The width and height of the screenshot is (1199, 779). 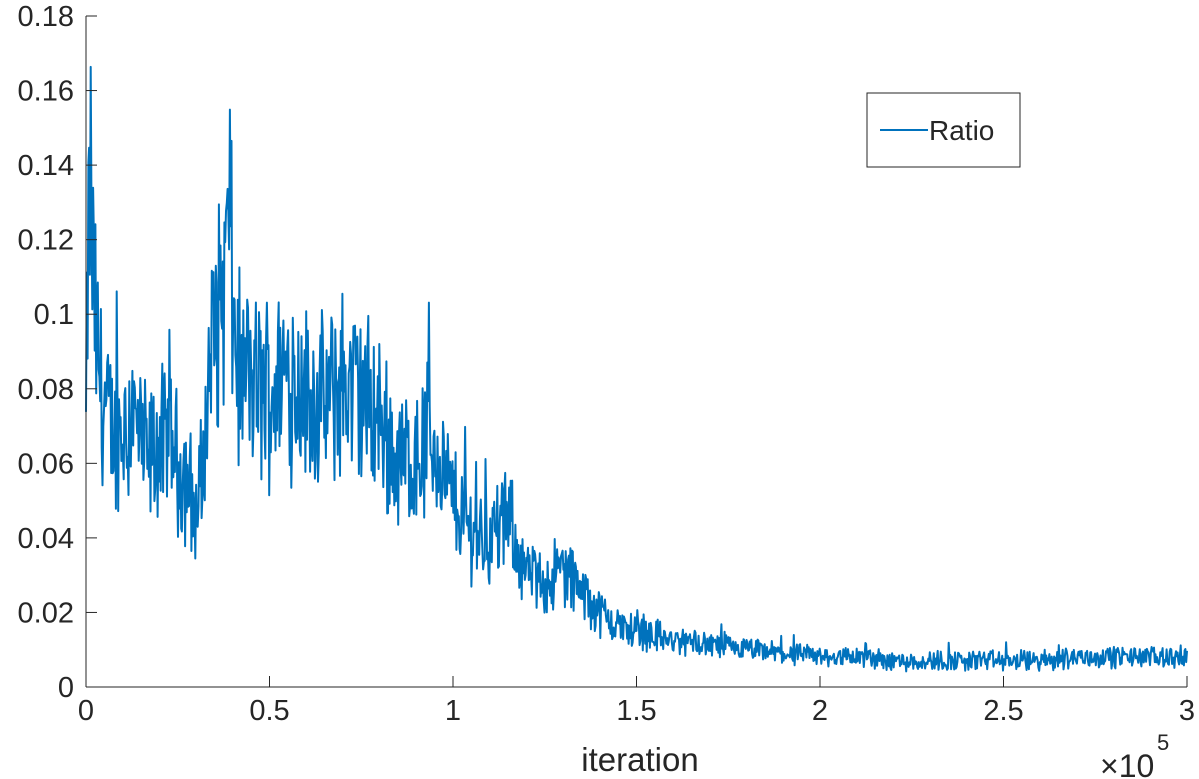 What do you see at coordinates (54, 315) in the screenshot?
I see `y-tick-label: 0.1` at bounding box center [54, 315].